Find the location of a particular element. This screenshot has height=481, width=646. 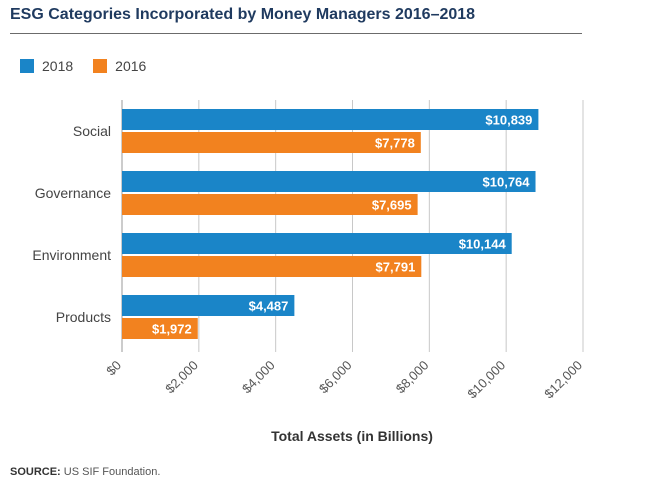

data-label: $10,764 is located at coordinates (507, 182).